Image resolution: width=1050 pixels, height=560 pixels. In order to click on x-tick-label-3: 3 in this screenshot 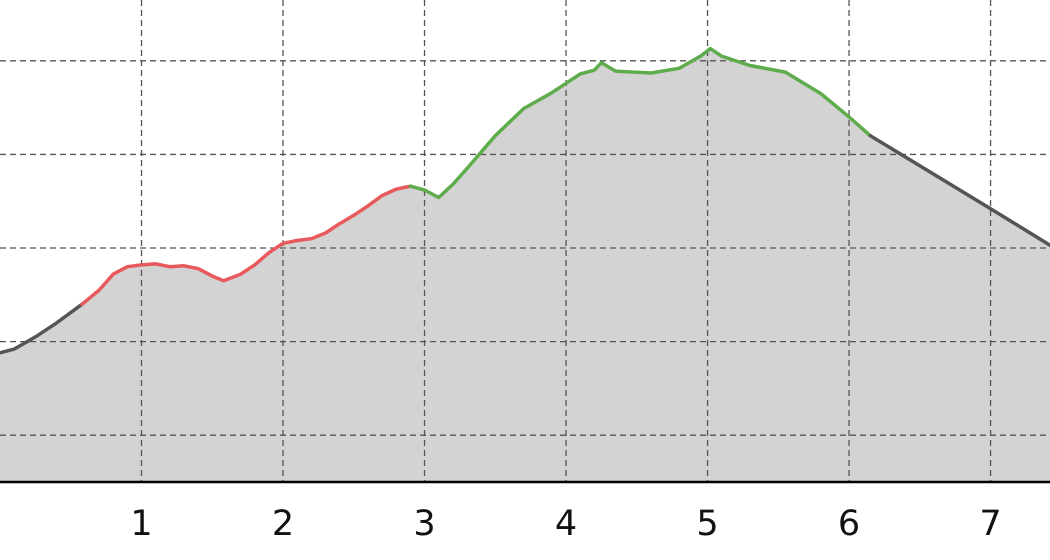, I will do `click(424, 524)`.